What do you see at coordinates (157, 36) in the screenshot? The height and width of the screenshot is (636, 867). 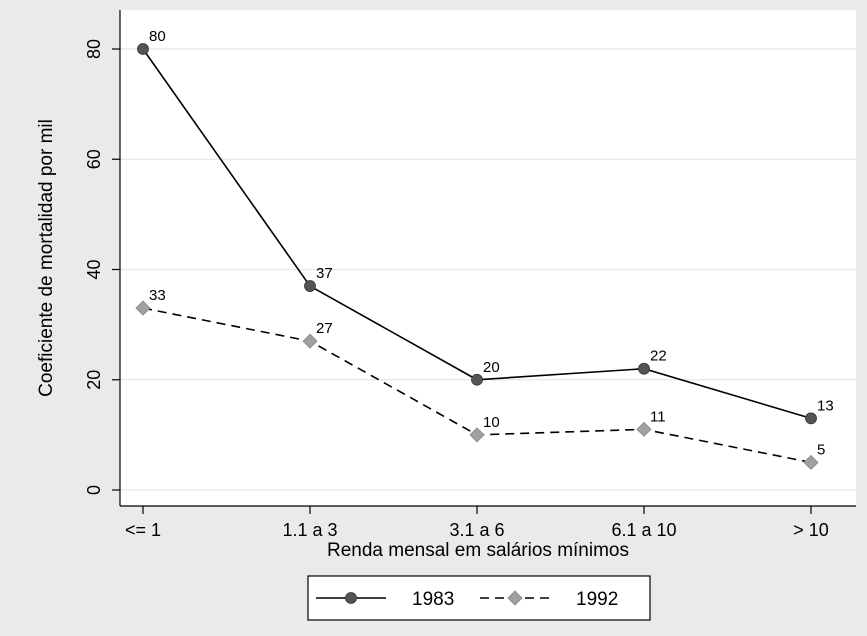 I see `data-label: 80` at bounding box center [157, 36].